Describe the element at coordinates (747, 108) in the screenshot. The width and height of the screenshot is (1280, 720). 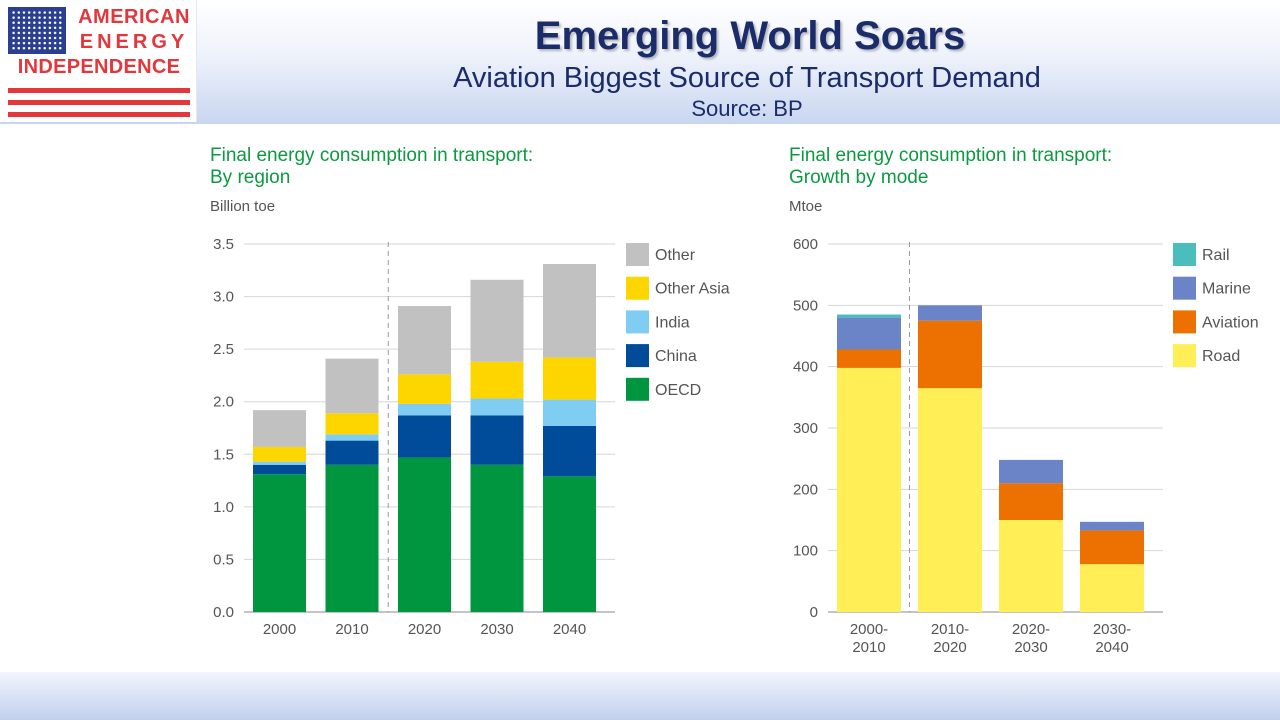
I see `source-note: Source: BP` at that location.